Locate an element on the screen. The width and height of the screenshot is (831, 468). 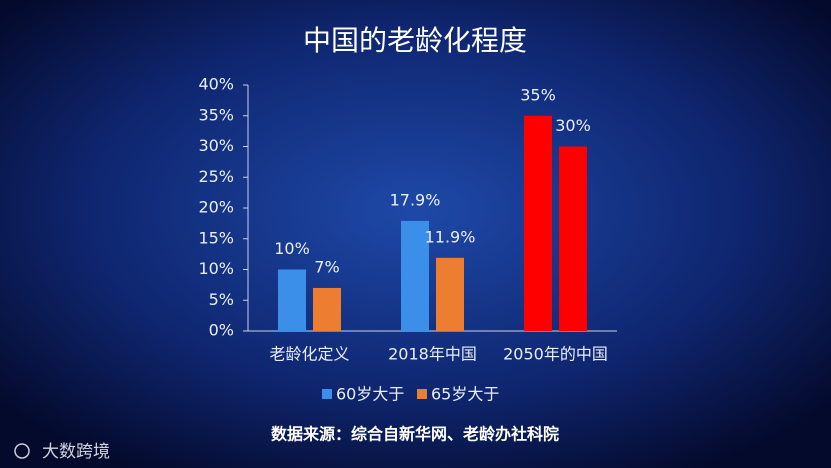
y-tick-label: 5% is located at coordinates (221, 299).